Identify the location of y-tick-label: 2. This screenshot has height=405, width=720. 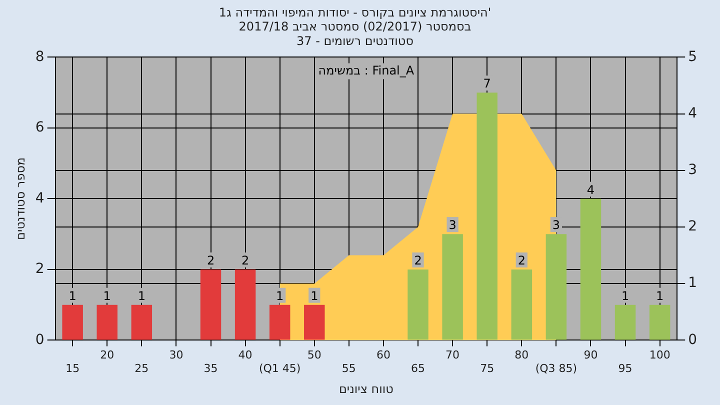
(39, 269).